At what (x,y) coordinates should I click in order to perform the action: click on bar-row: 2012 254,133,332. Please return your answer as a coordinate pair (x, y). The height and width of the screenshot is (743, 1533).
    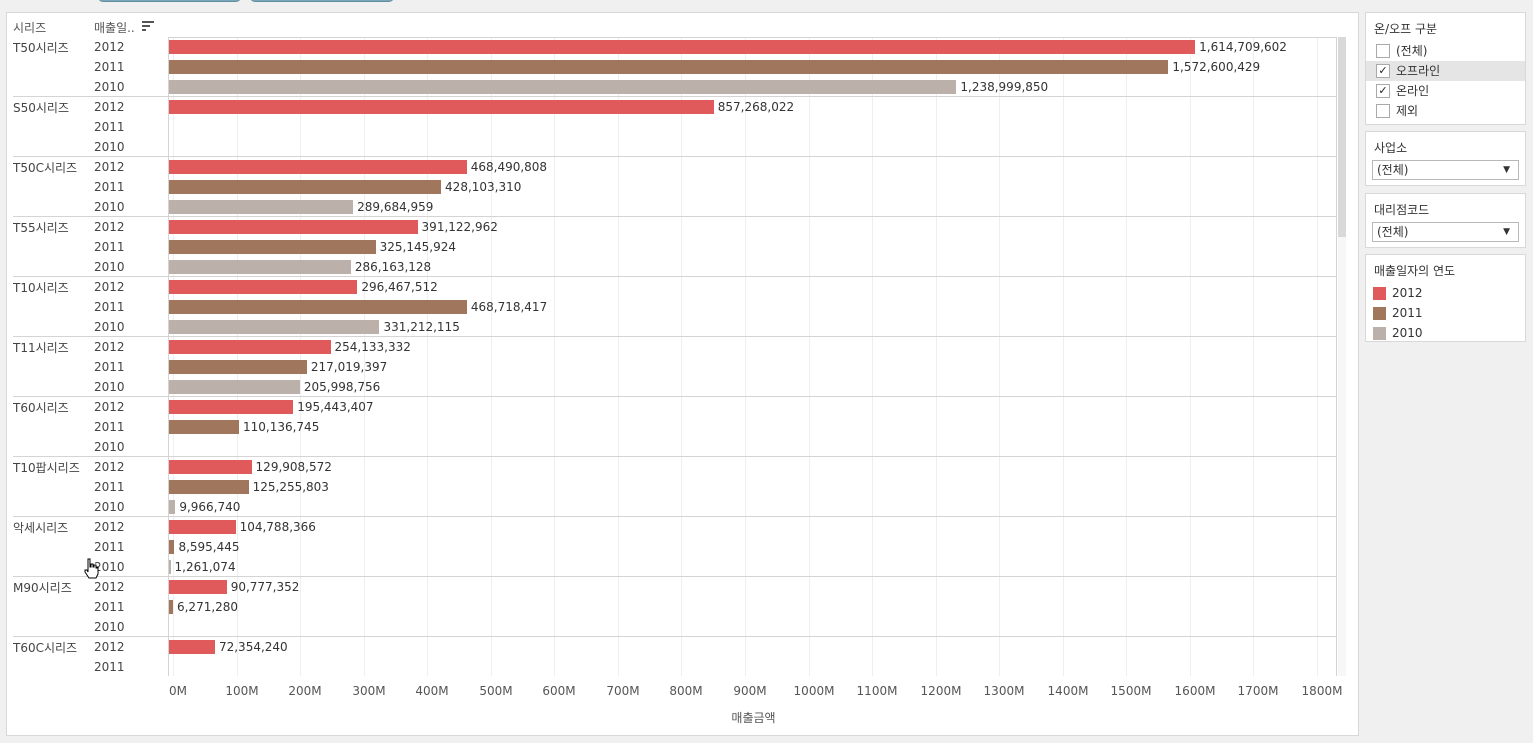
    Looking at the image, I should click on (675, 347).